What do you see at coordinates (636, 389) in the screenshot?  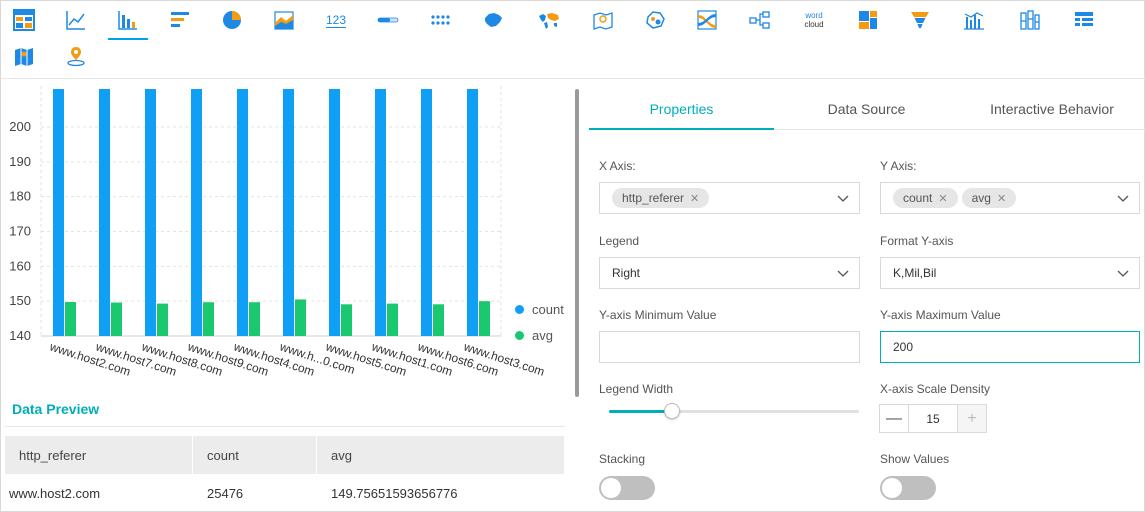 I see `legend-width-label: Legend Width` at bounding box center [636, 389].